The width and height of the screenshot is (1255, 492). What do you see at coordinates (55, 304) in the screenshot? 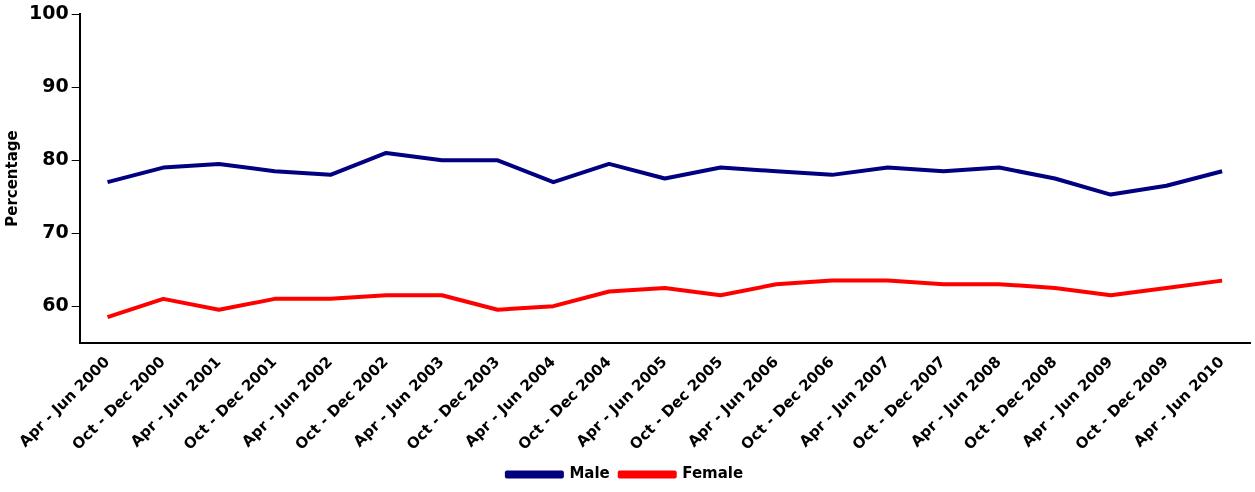
I see `y-tick-label: 60` at bounding box center [55, 304].